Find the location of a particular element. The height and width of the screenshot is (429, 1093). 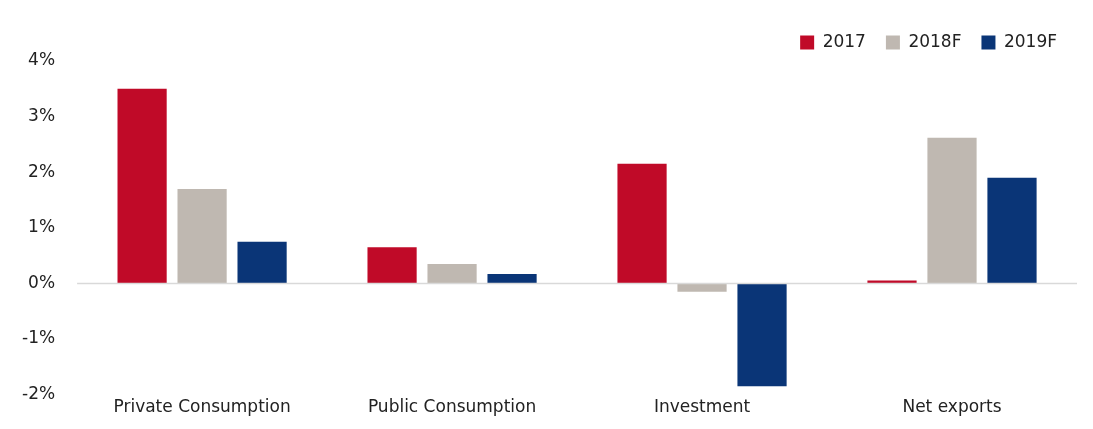

legend-label: 2017 is located at coordinates (844, 40).